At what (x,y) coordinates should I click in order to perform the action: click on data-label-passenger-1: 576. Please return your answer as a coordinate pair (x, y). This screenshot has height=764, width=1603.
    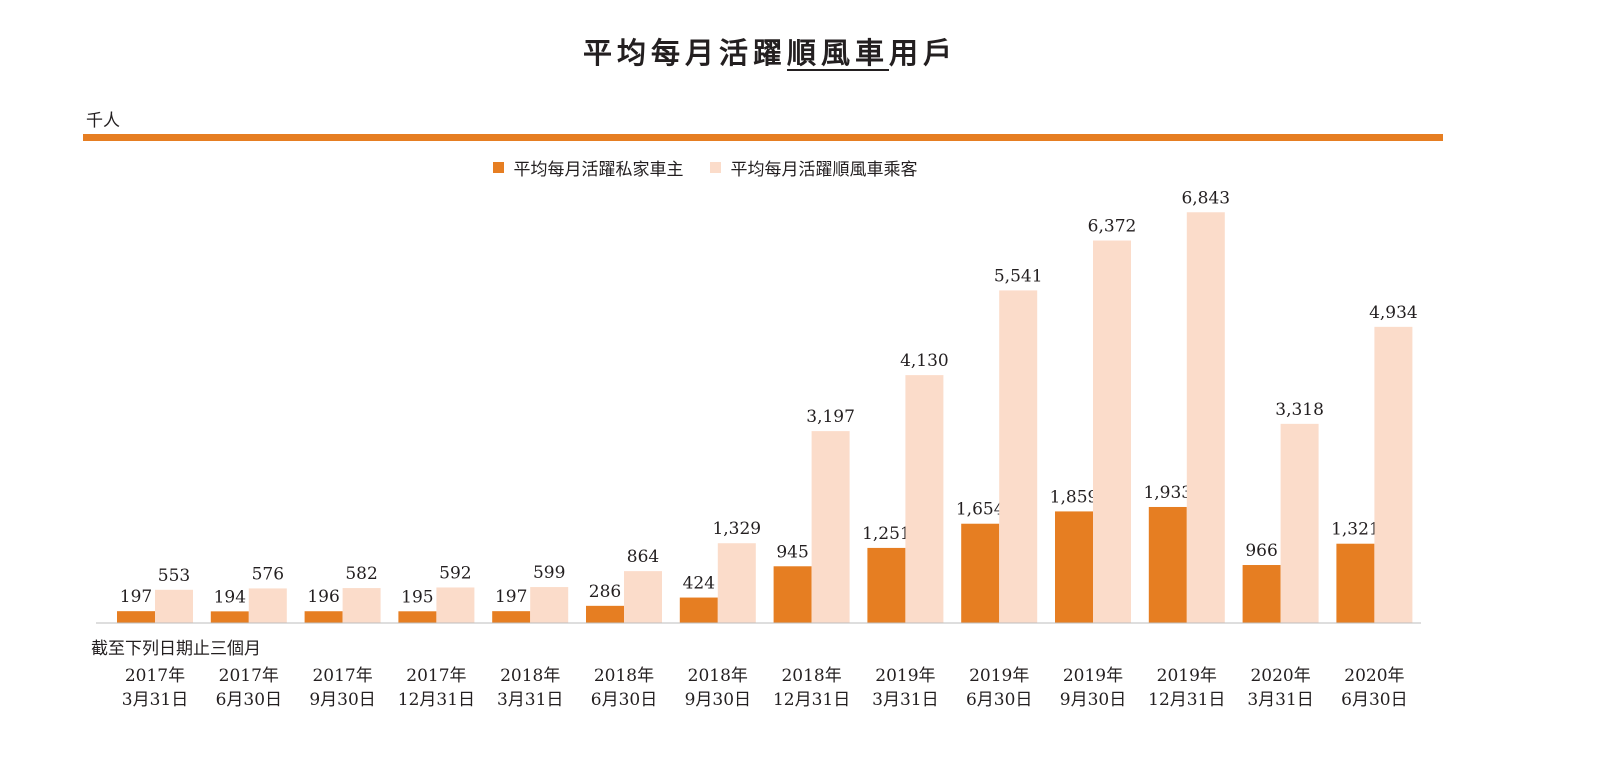
    Looking at the image, I should click on (268, 574).